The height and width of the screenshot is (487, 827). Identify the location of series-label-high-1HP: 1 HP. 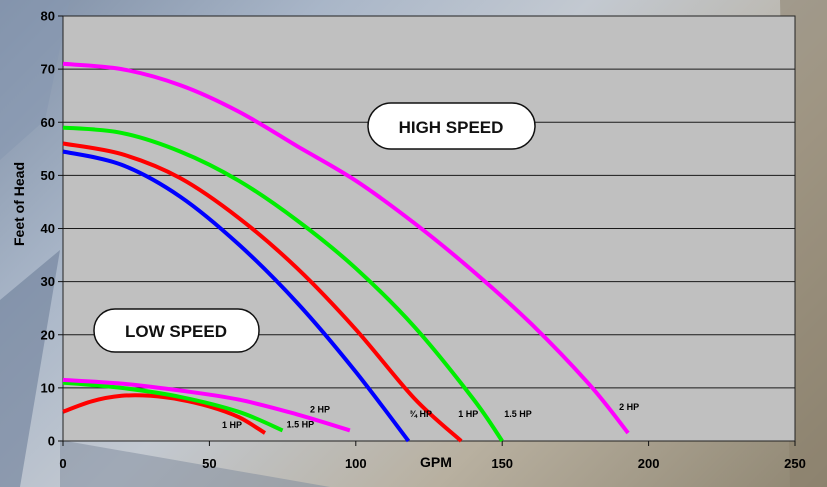
(468, 414).